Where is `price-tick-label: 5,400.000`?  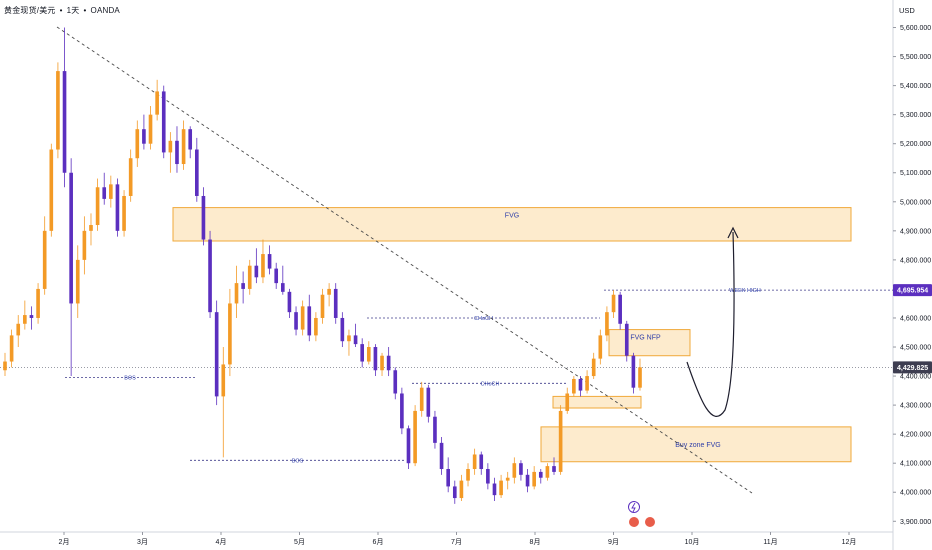 price-tick-label: 5,400.000 is located at coordinates (915, 86).